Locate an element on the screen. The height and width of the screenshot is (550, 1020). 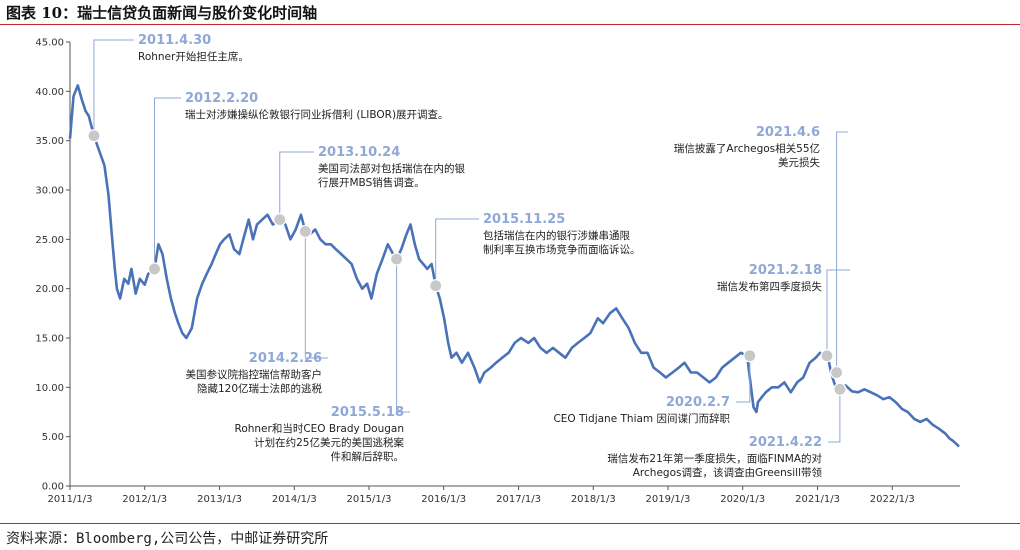
event-date: 2011.4.30 is located at coordinates (174, 40).